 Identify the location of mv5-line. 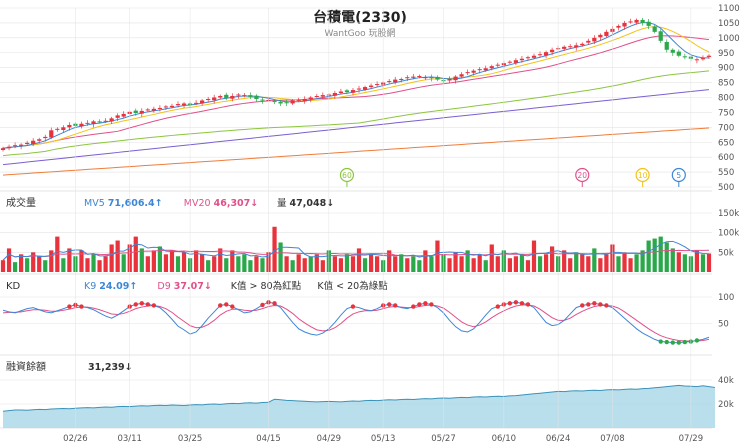
(356, 250).